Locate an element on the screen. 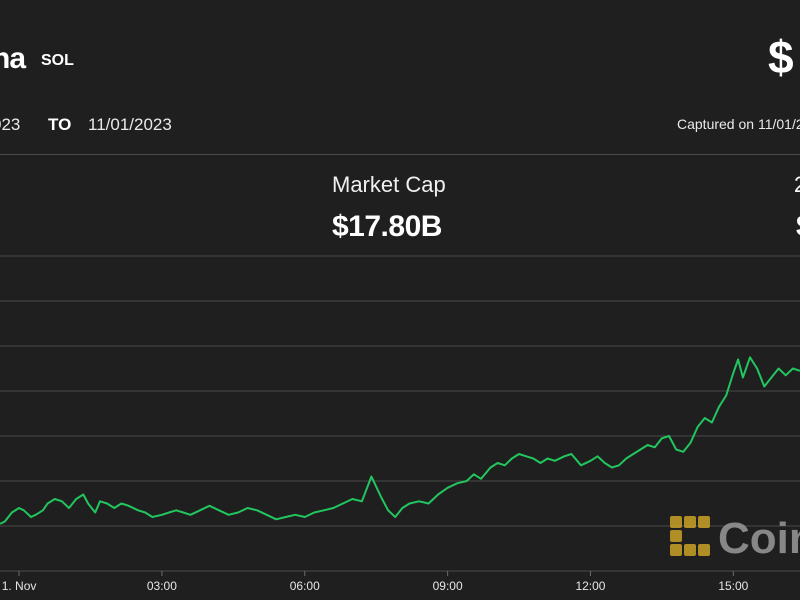  x-tick-label: 09:00 is located at coordinates (448, 586).